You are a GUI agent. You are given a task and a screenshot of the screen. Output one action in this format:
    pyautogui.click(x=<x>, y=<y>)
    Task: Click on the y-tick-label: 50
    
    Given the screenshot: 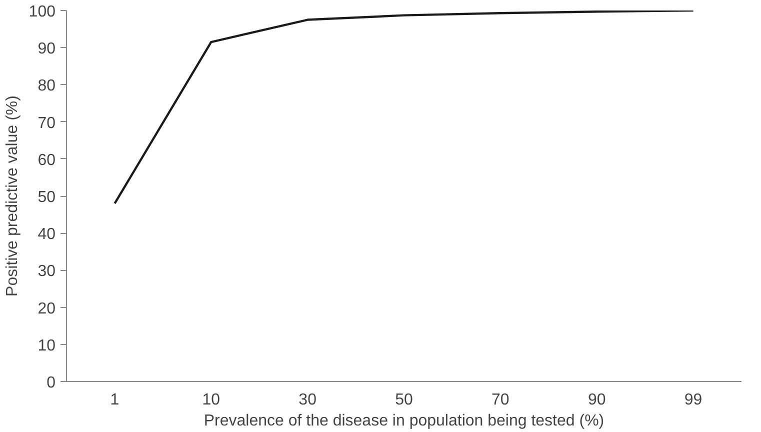 What is the action you would take?
    pyautogui.click(x=47, y=197)
    